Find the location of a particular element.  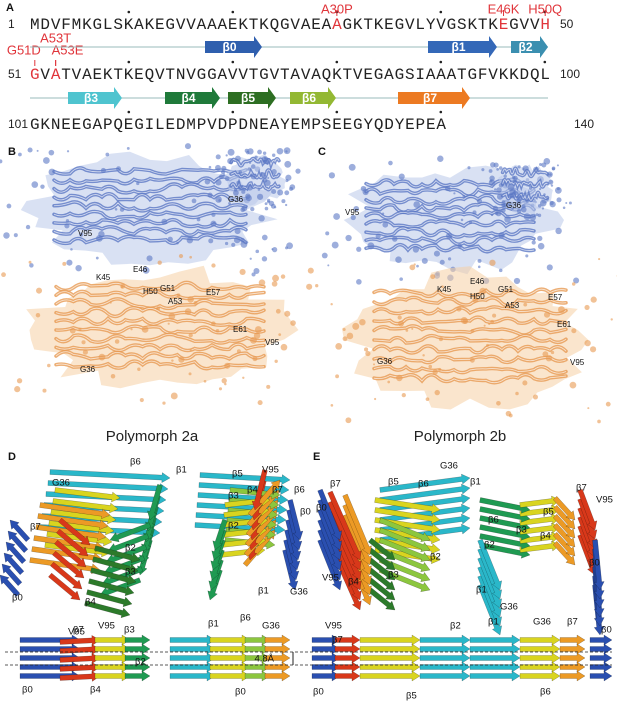

caption: Polymorph 2a is located at coordinates (152, 436).